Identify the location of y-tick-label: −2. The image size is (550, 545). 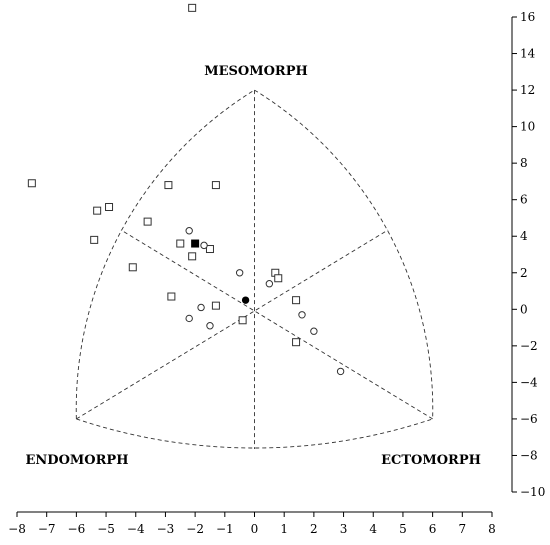
(529, 346).